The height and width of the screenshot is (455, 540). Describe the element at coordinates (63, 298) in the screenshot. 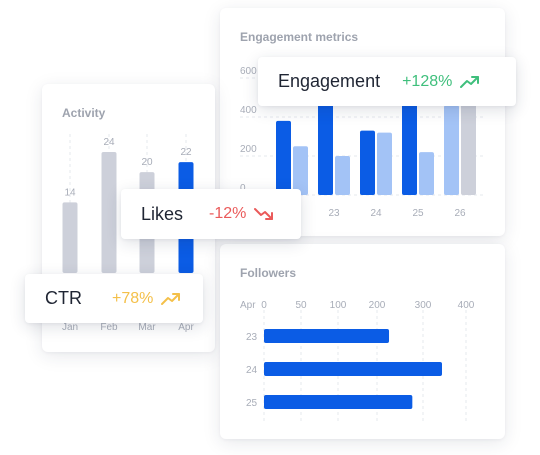

I see `ctr-badge-label: CTR` at that location.